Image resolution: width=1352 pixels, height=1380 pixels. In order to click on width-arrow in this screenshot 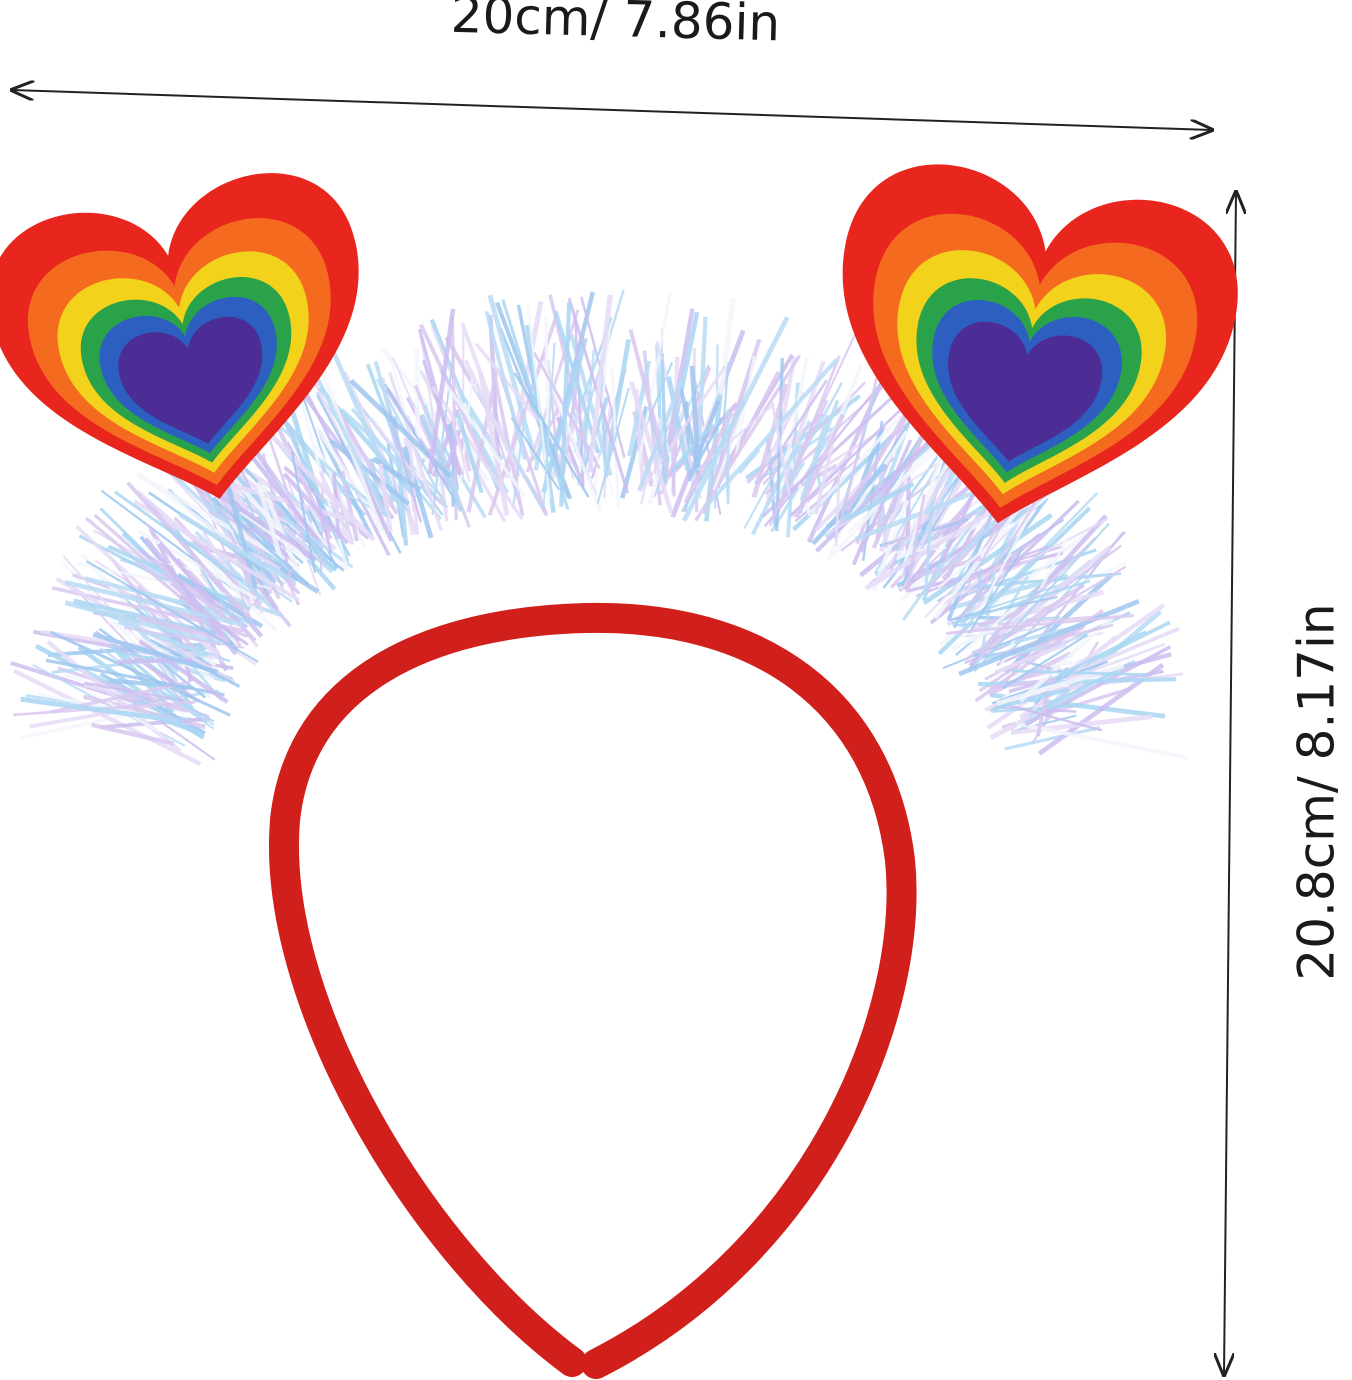, I will do `click(612, 110)`.